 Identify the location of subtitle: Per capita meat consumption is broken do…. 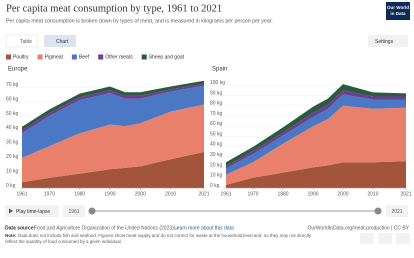
(139, 21).